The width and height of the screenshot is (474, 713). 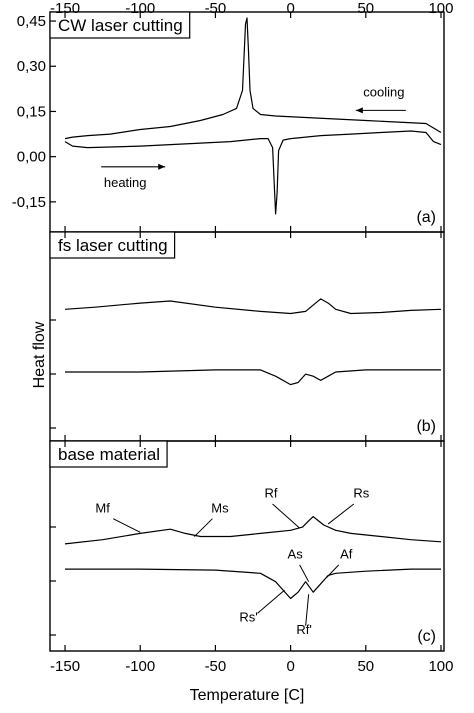 What do you see at coordinates (29, 202) in the screenshot?
I see `y-tick-label: -0,15` at bounding box center [29, 202].